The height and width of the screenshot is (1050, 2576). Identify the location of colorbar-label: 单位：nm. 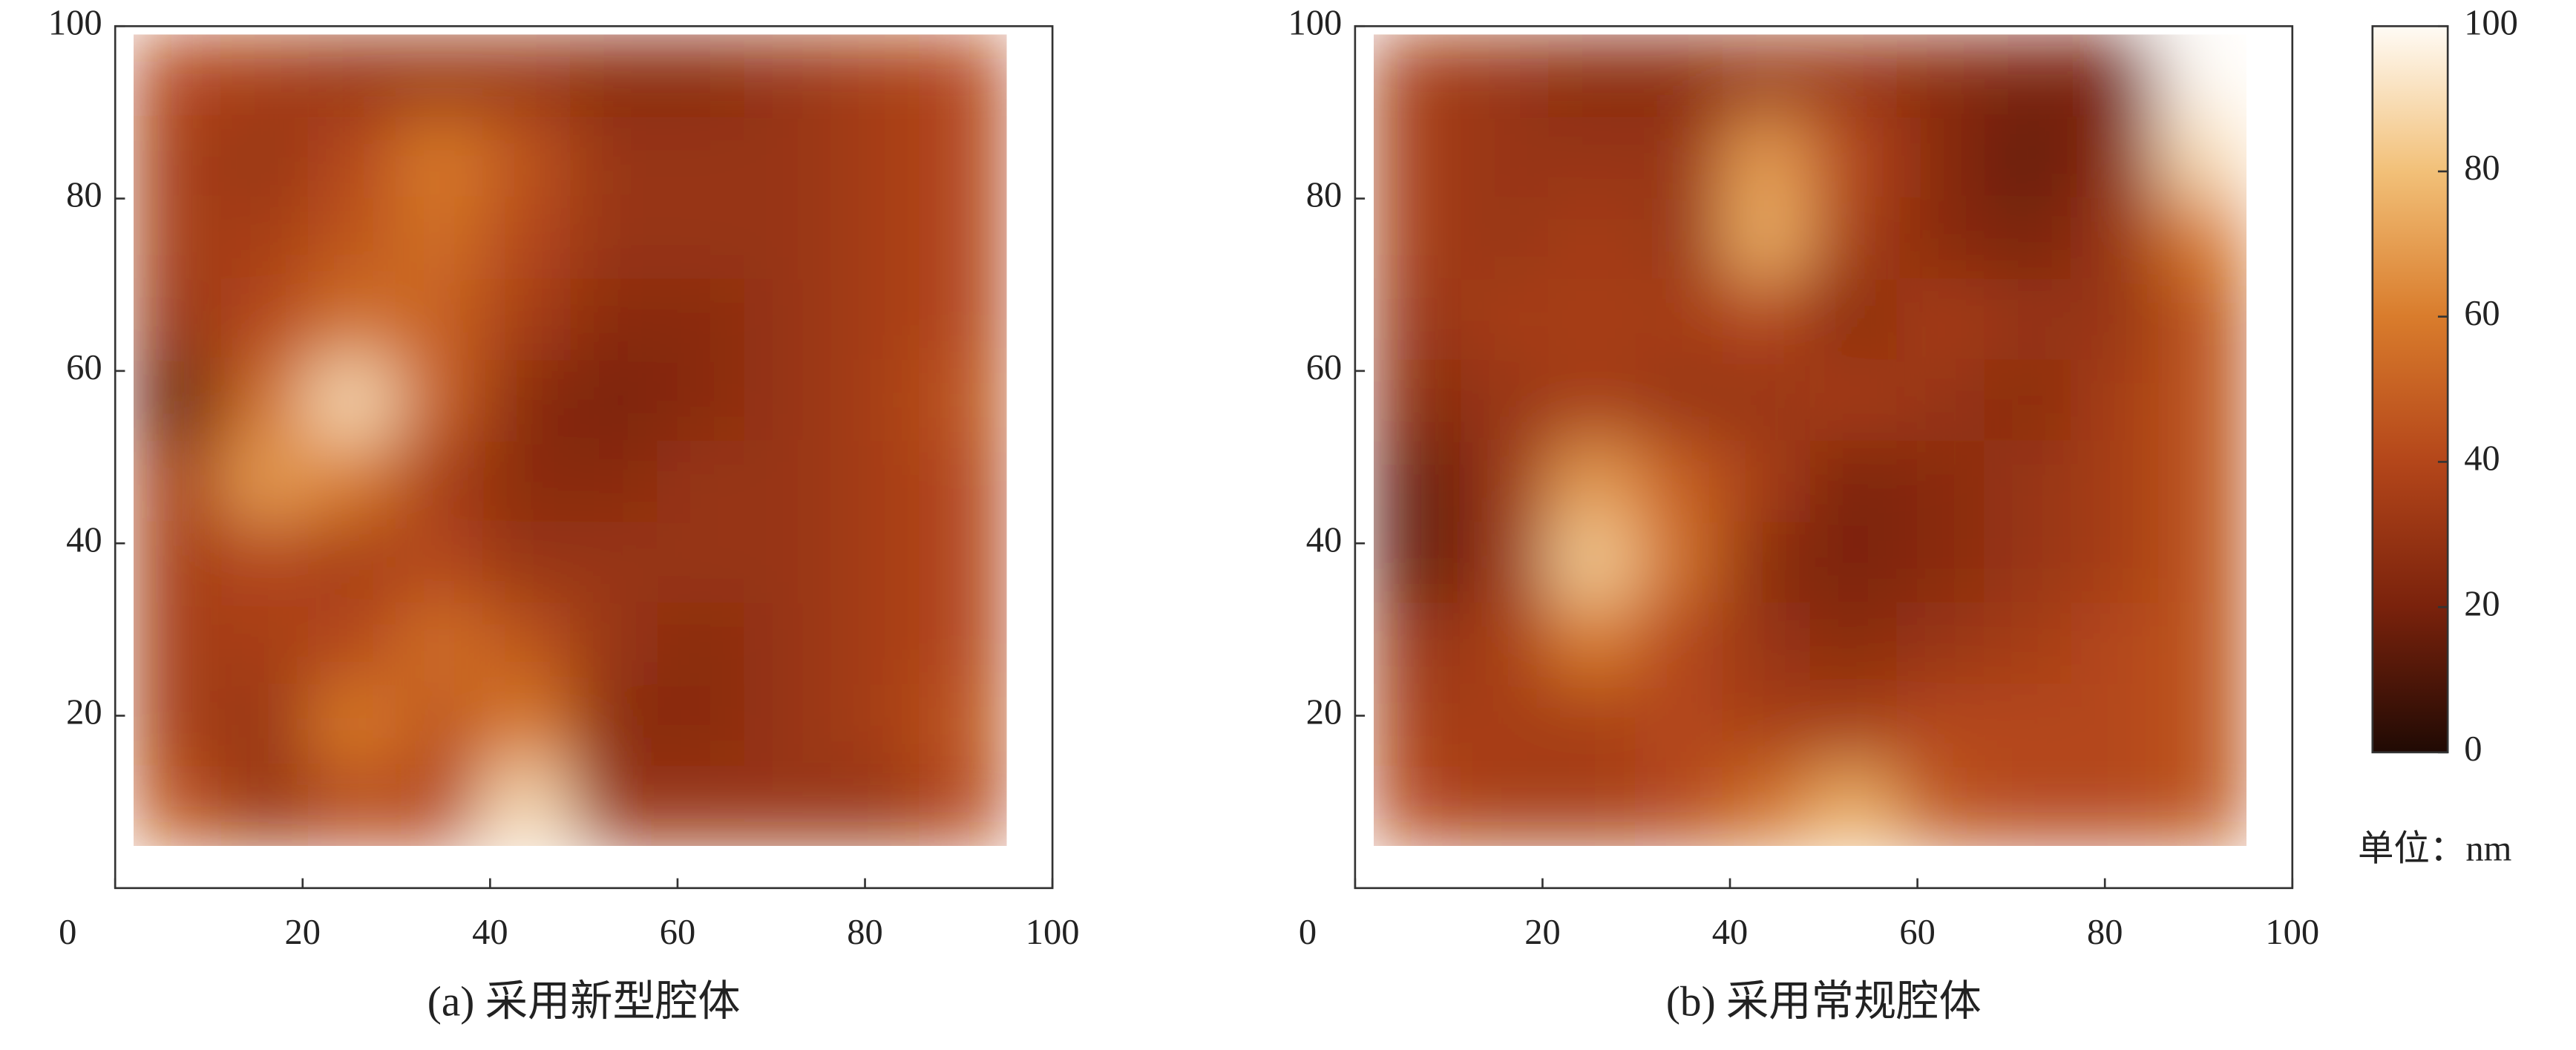
(2434, 848).